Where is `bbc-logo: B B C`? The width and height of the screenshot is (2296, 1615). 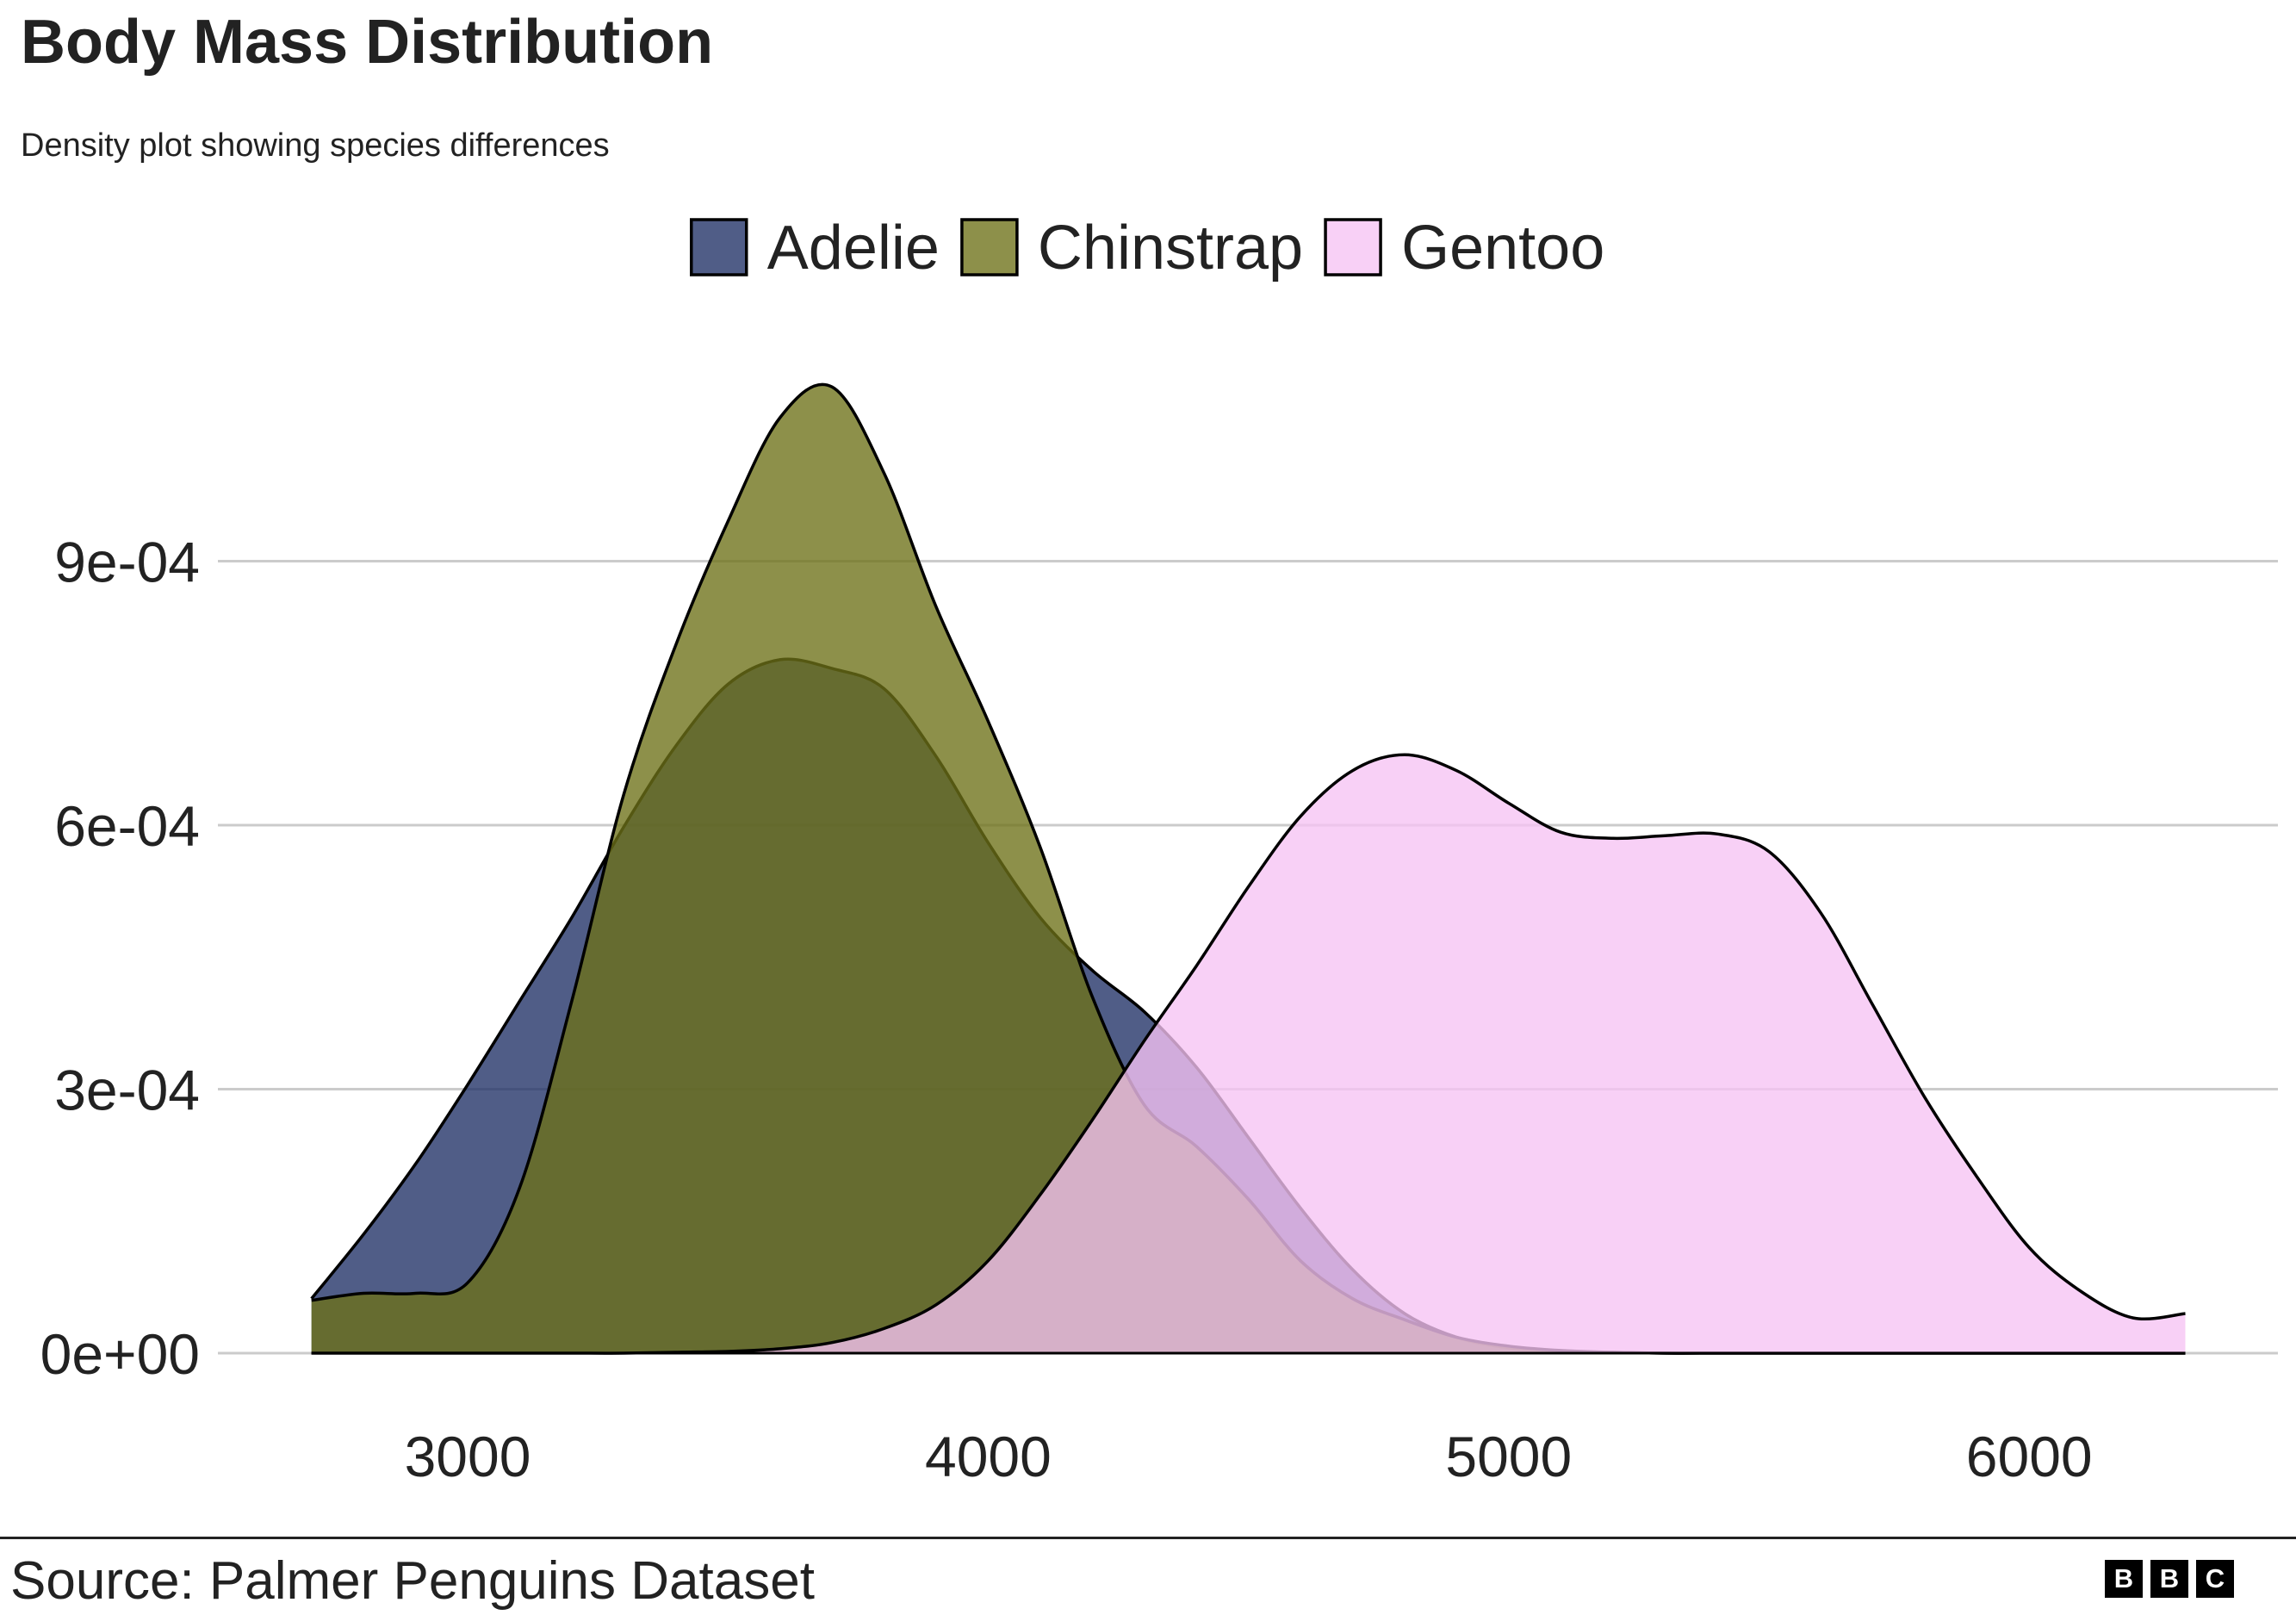 bbc-logo: B B C is located at coordinates (2169, 1579).